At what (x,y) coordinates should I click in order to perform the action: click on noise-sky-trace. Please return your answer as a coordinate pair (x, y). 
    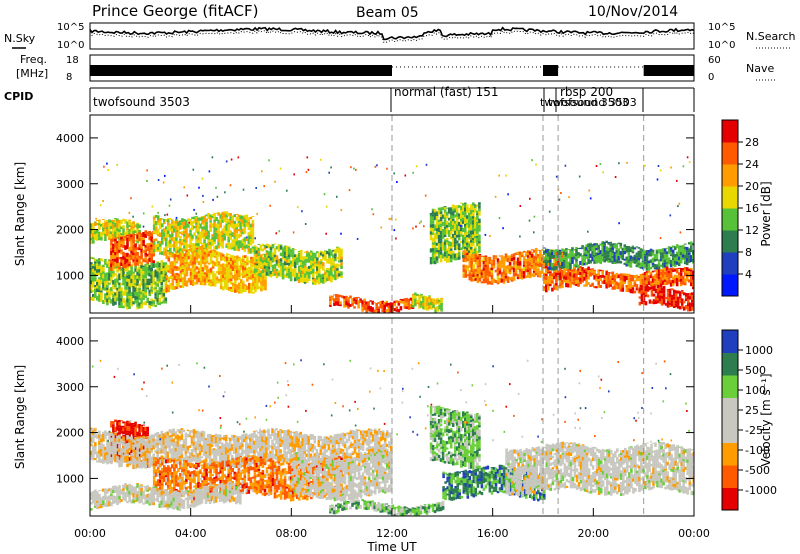
    Looking at the image, I should click on (392, 33).